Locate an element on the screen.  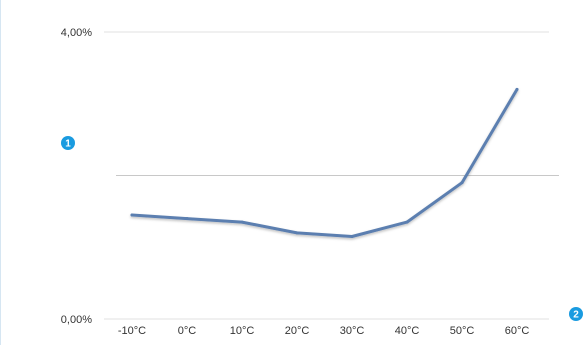
callout-badge-number: 2 is located at coordinates (576, 315).